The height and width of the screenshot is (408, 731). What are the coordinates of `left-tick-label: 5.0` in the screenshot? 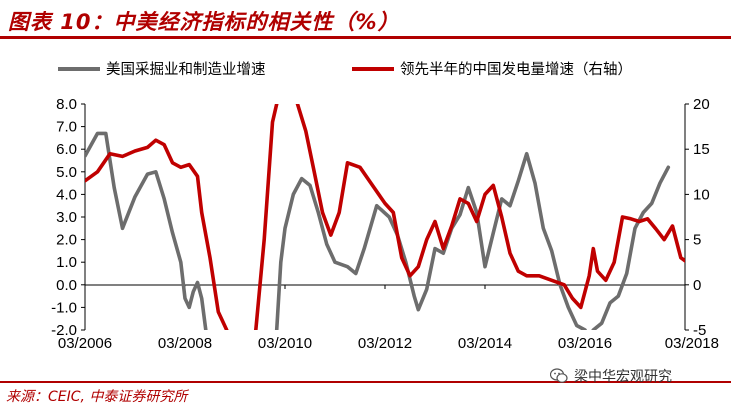 It's located at (66, 172).